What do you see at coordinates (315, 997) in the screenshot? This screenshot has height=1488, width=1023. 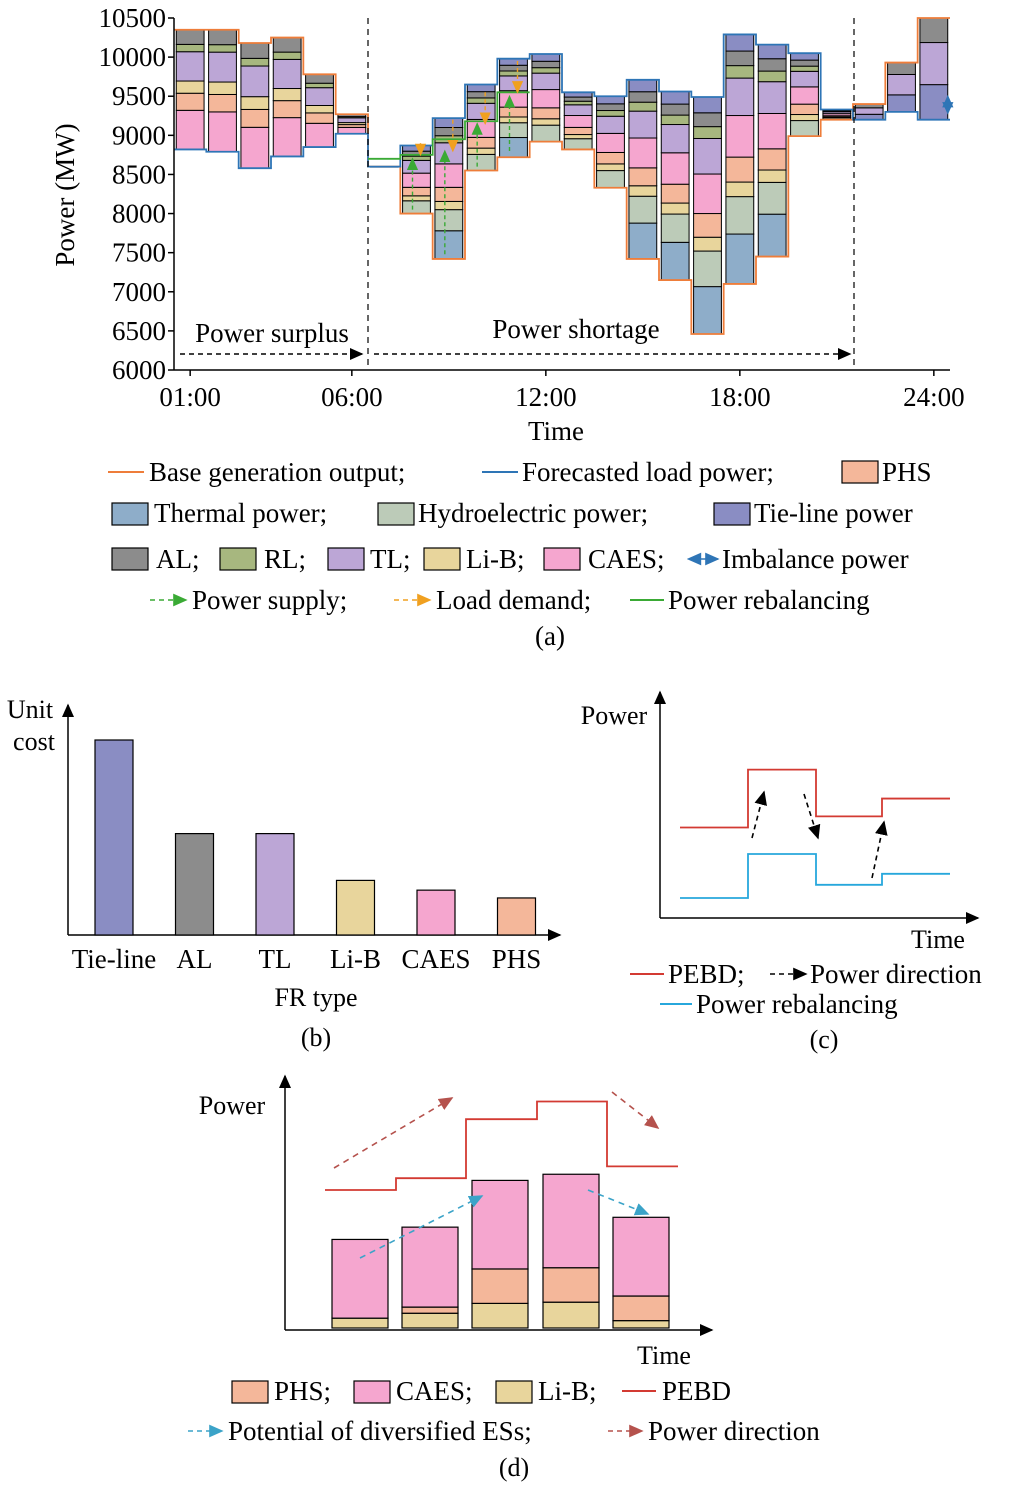 I see `panel-b-xlabel: FR type` at bounding box center [315, 997].